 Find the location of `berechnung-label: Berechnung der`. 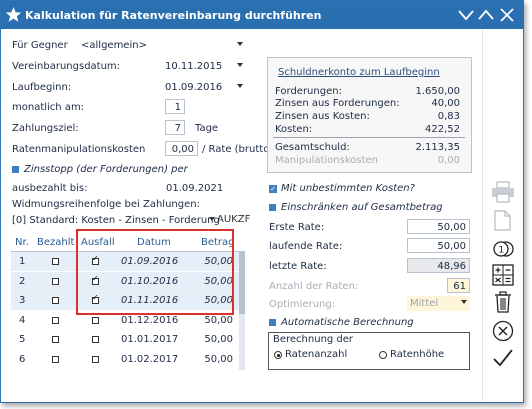

berechnung-label: Berechnung der is located at coordinates (313, 339).